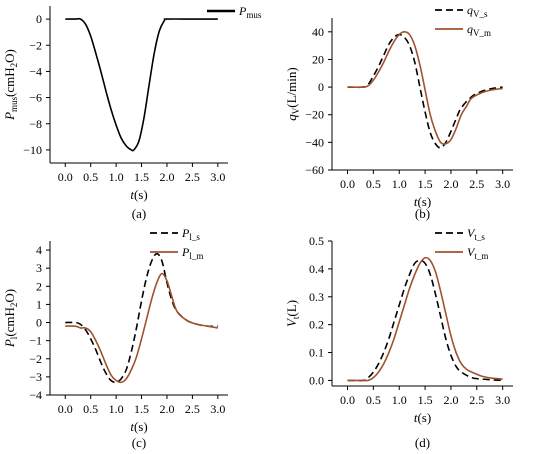 This screenshot has height=454, width=550. Describe the element at coordinates (318, 59) in the screenshot. I see `y-tick-label: 20` at that location.